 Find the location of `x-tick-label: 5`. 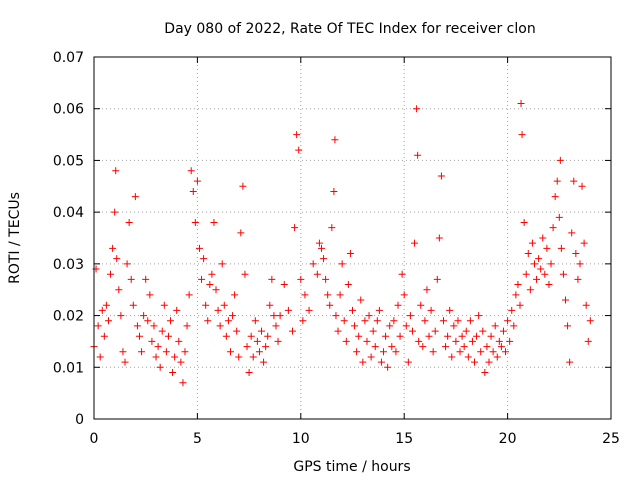

x-tick-label: 5 is located at coordinates (197, 439).